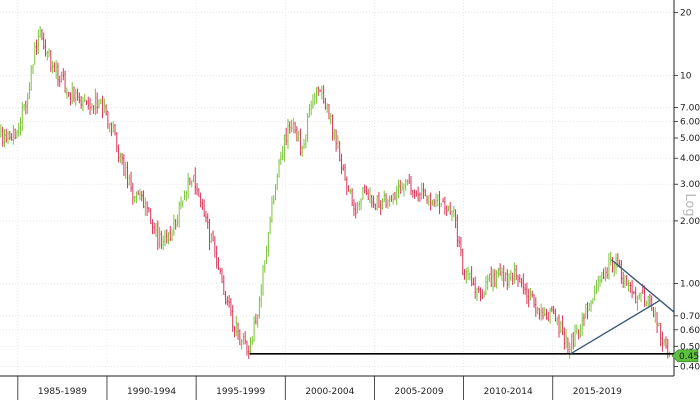 This screenshot has width=700, height=400. Describe the element at coordinates (690, 331) in the screenshot. I see `y-tick-label: 0.60` at that location.